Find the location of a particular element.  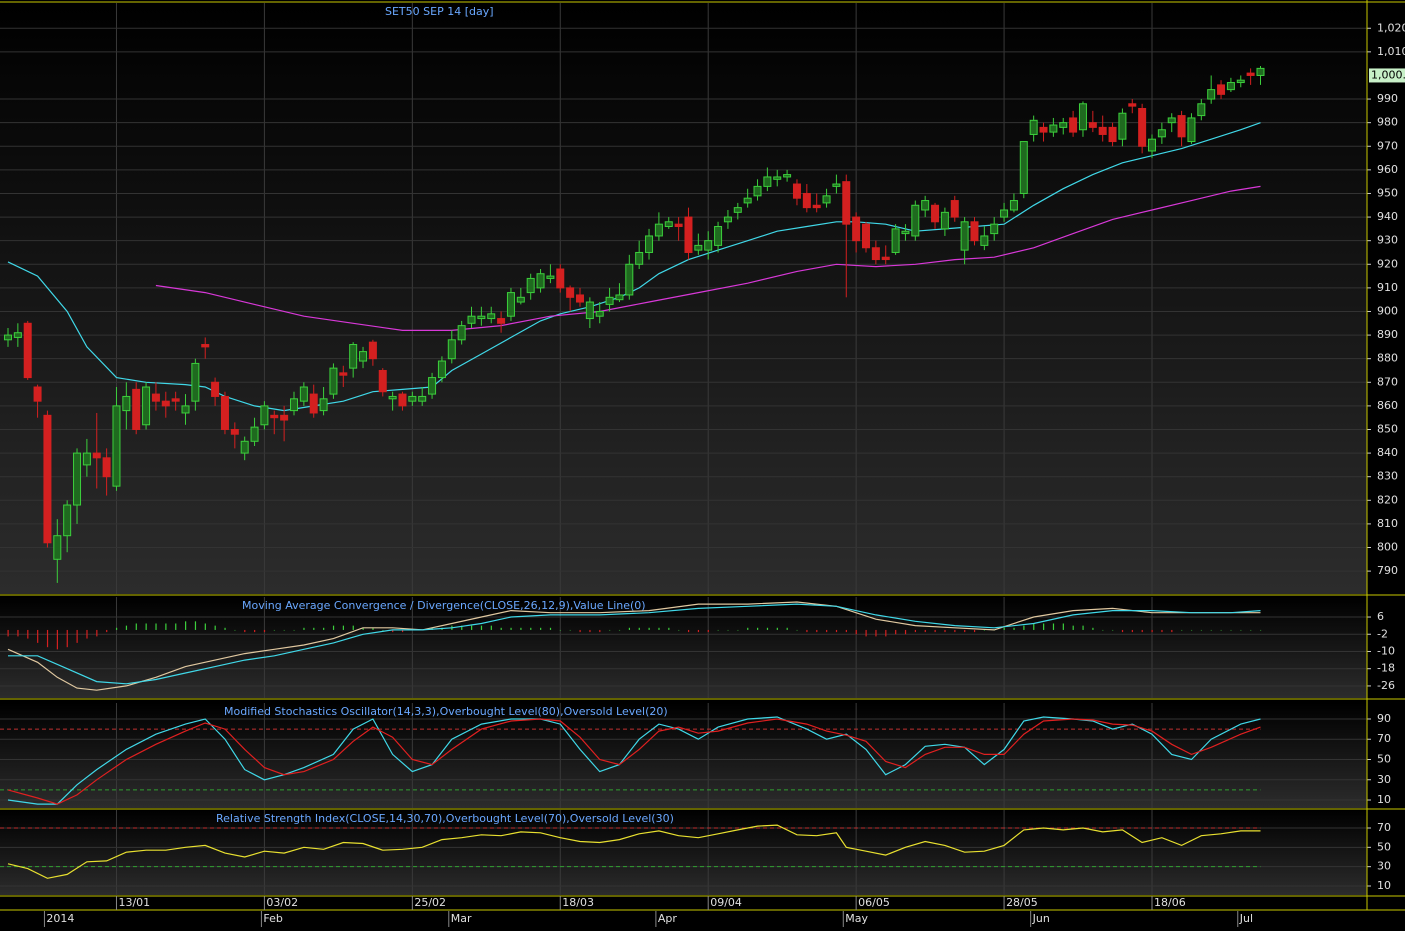

y-tick-label: 830 is located at coordinates (1387, 476).